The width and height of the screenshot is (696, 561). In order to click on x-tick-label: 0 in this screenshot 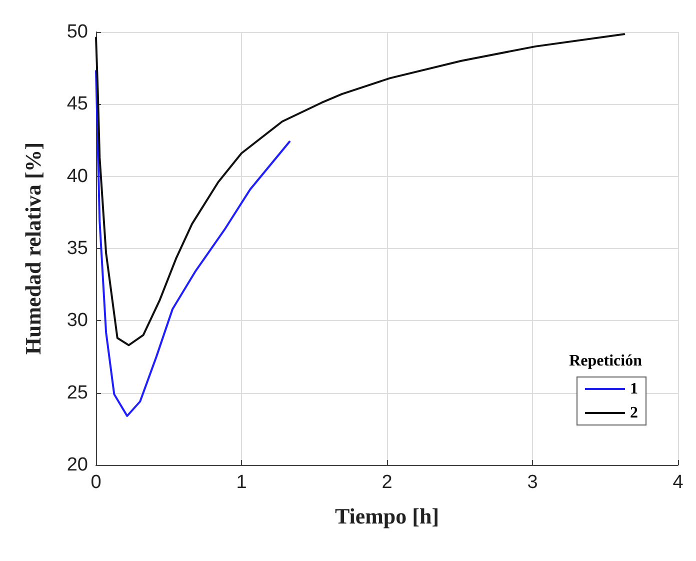, I will do `click(96, 482)`.